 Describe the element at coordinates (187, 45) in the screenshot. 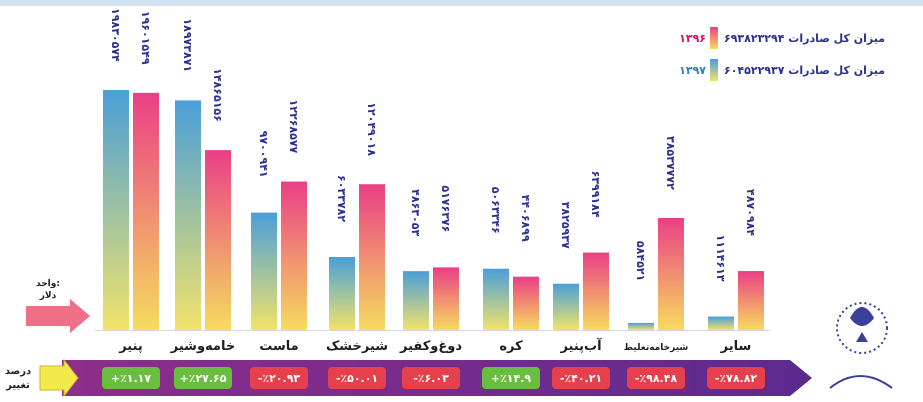

I see `value-label-1397: ۱۸۹۷۳۸۷۱` at that location.